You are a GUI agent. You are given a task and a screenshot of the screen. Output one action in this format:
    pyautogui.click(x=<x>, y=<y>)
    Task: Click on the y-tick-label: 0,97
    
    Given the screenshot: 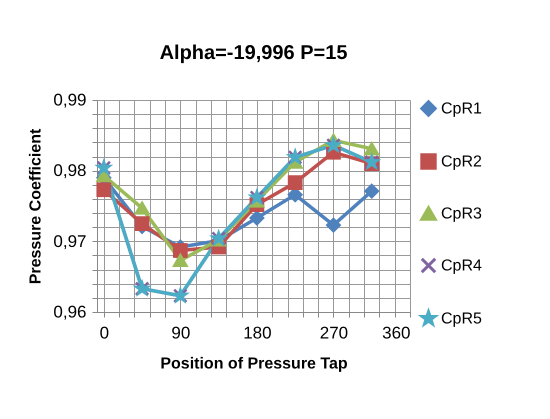 What is the action you would take?
    pyautogui.click(x=69, y=241)
    